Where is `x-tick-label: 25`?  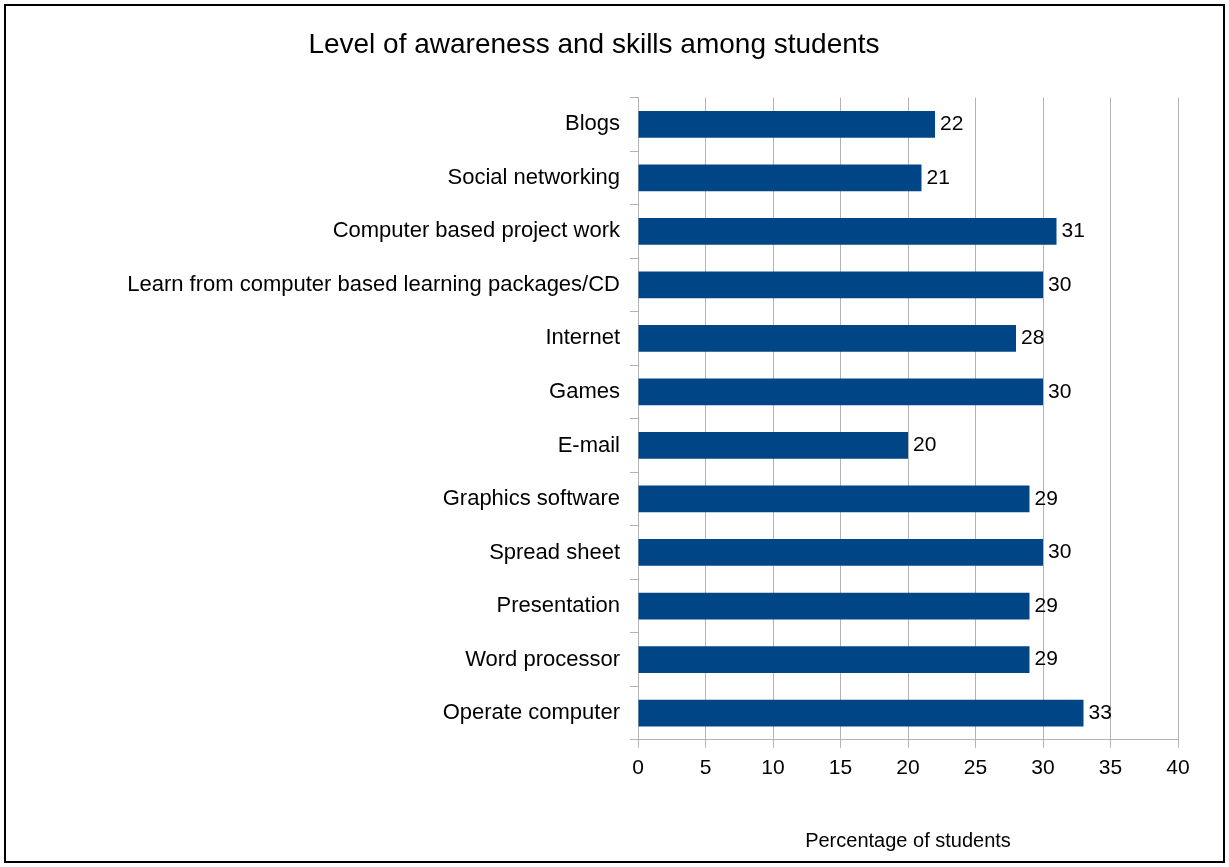
x-tick-label: 25 is located at coordinates (975, 767).